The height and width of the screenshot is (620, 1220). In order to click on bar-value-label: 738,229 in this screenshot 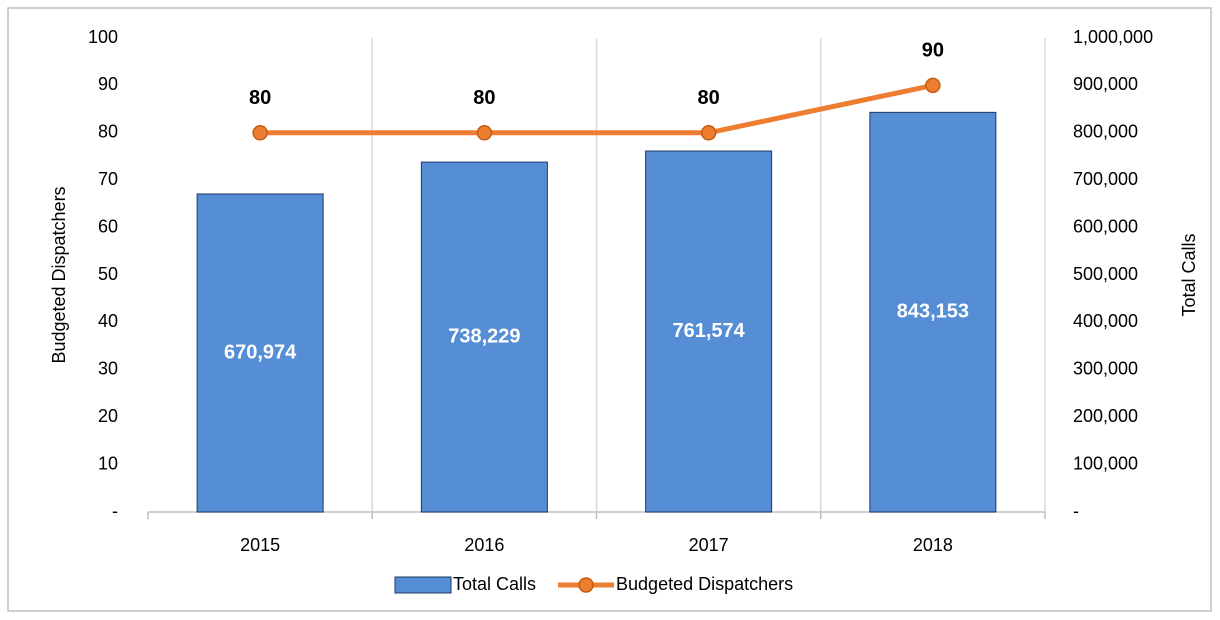, I will do `click(484, 336)`.